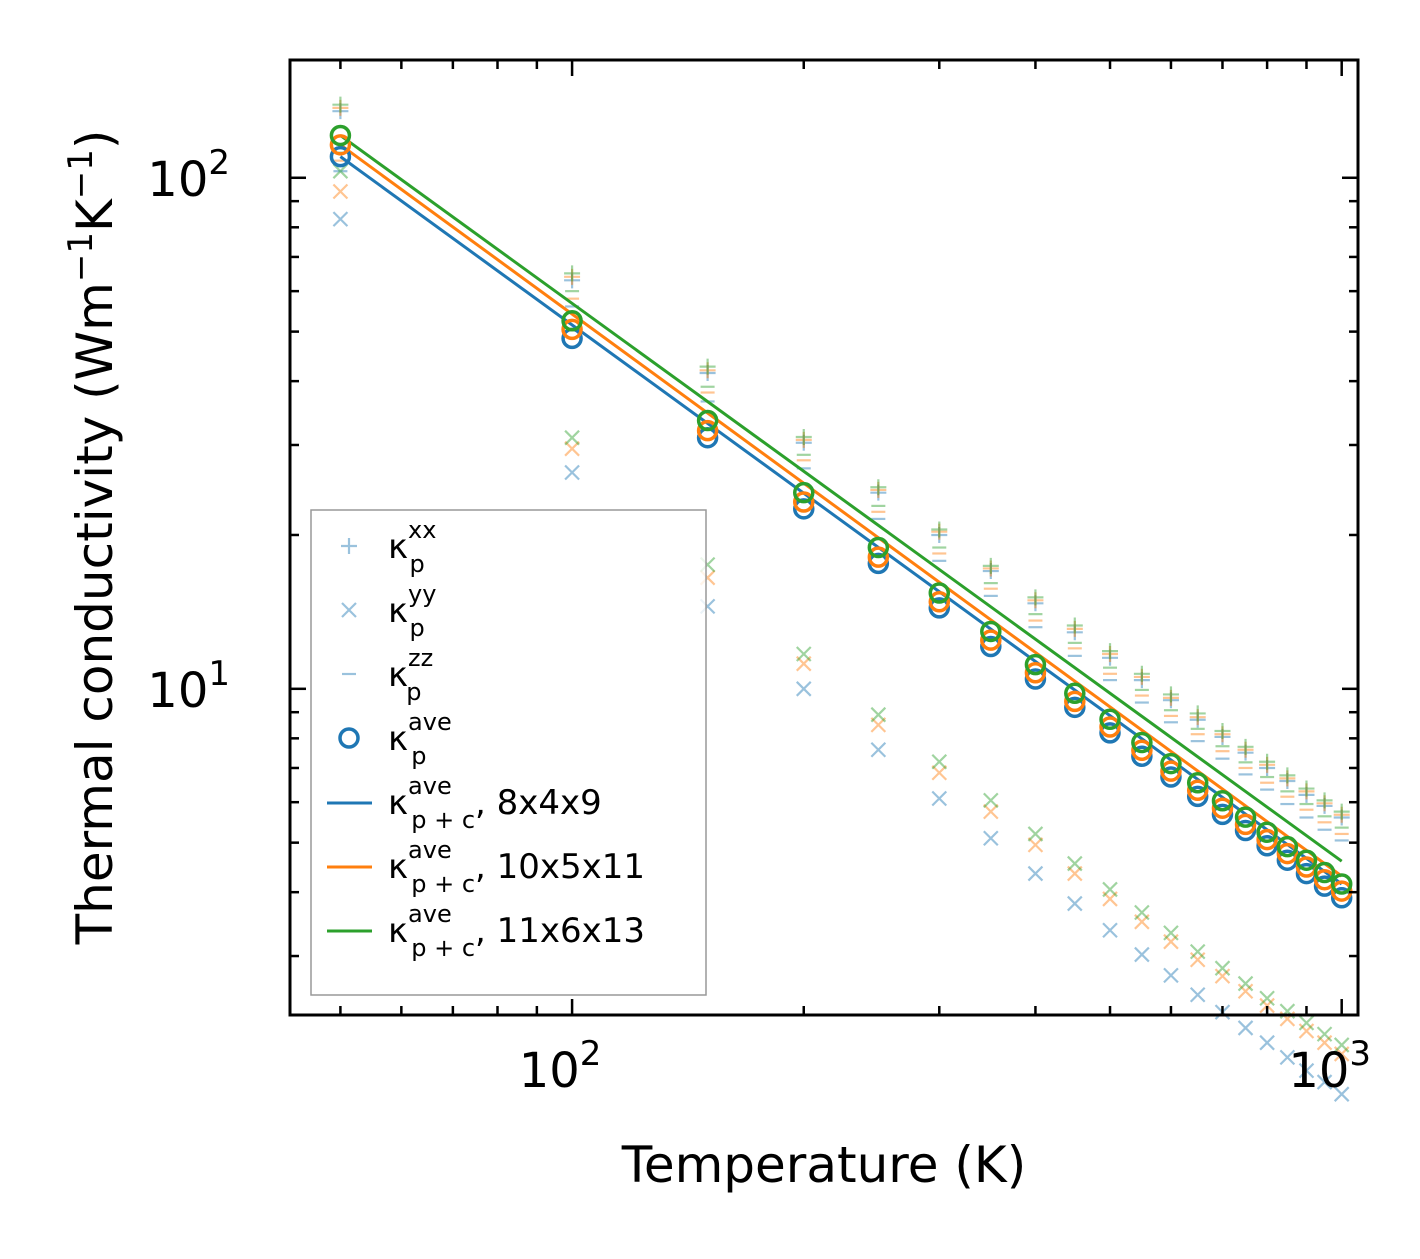  Describe the element at coordinates (1306, 860) in the screenshot. I see `point-kave-900K` at that location.